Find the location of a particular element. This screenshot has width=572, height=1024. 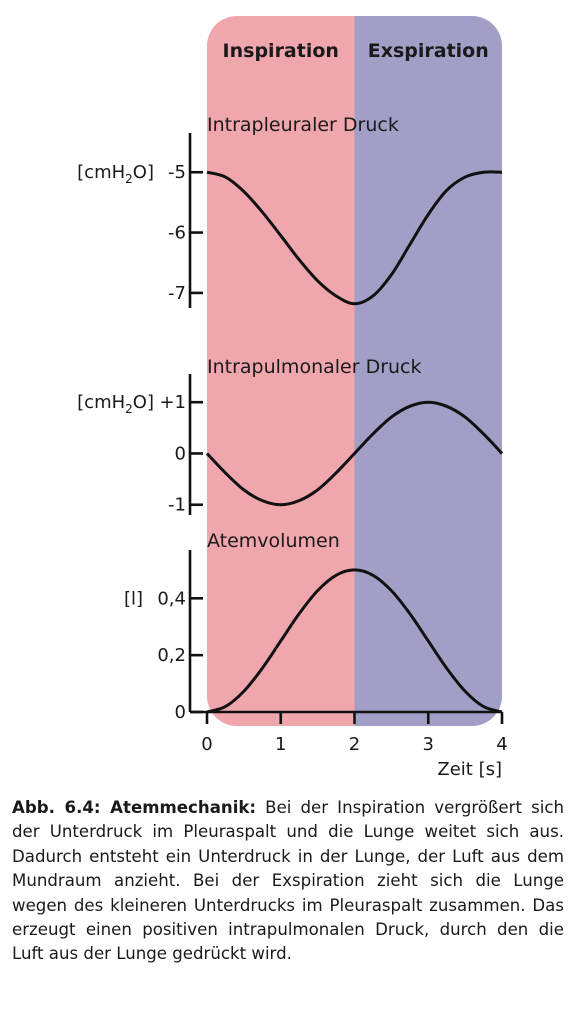

y-tick-label: 0,2 is located at coordinates (171, 655).